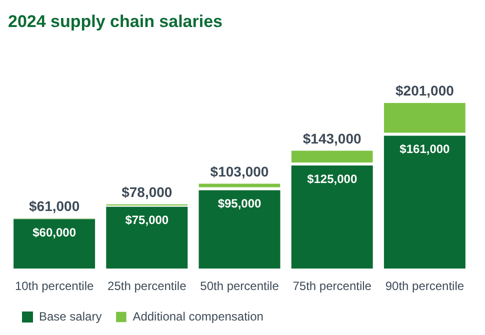 This screenshot has height=335, width=485. Describe the element at coordinates (147, 220) in the screenshot. I see `data-label: $75,000` at that location.